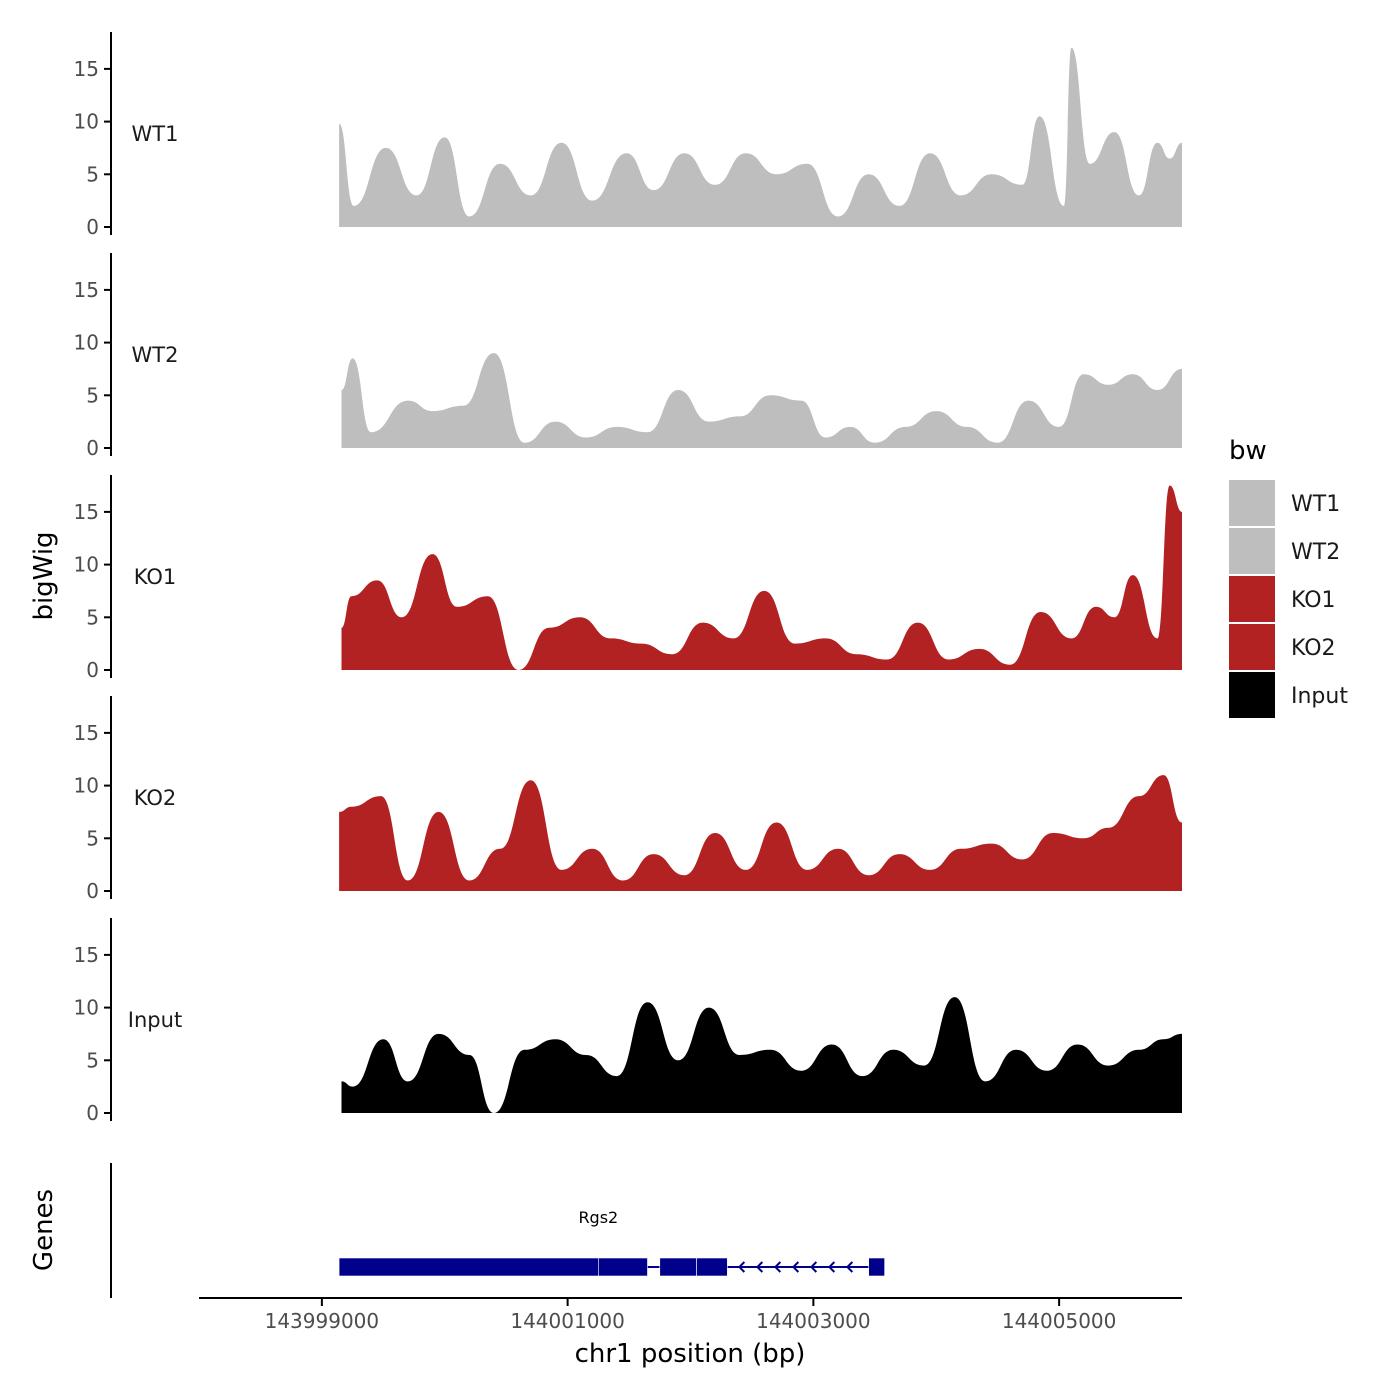  I want to click on legend-label: Input, so click(1319, 696).